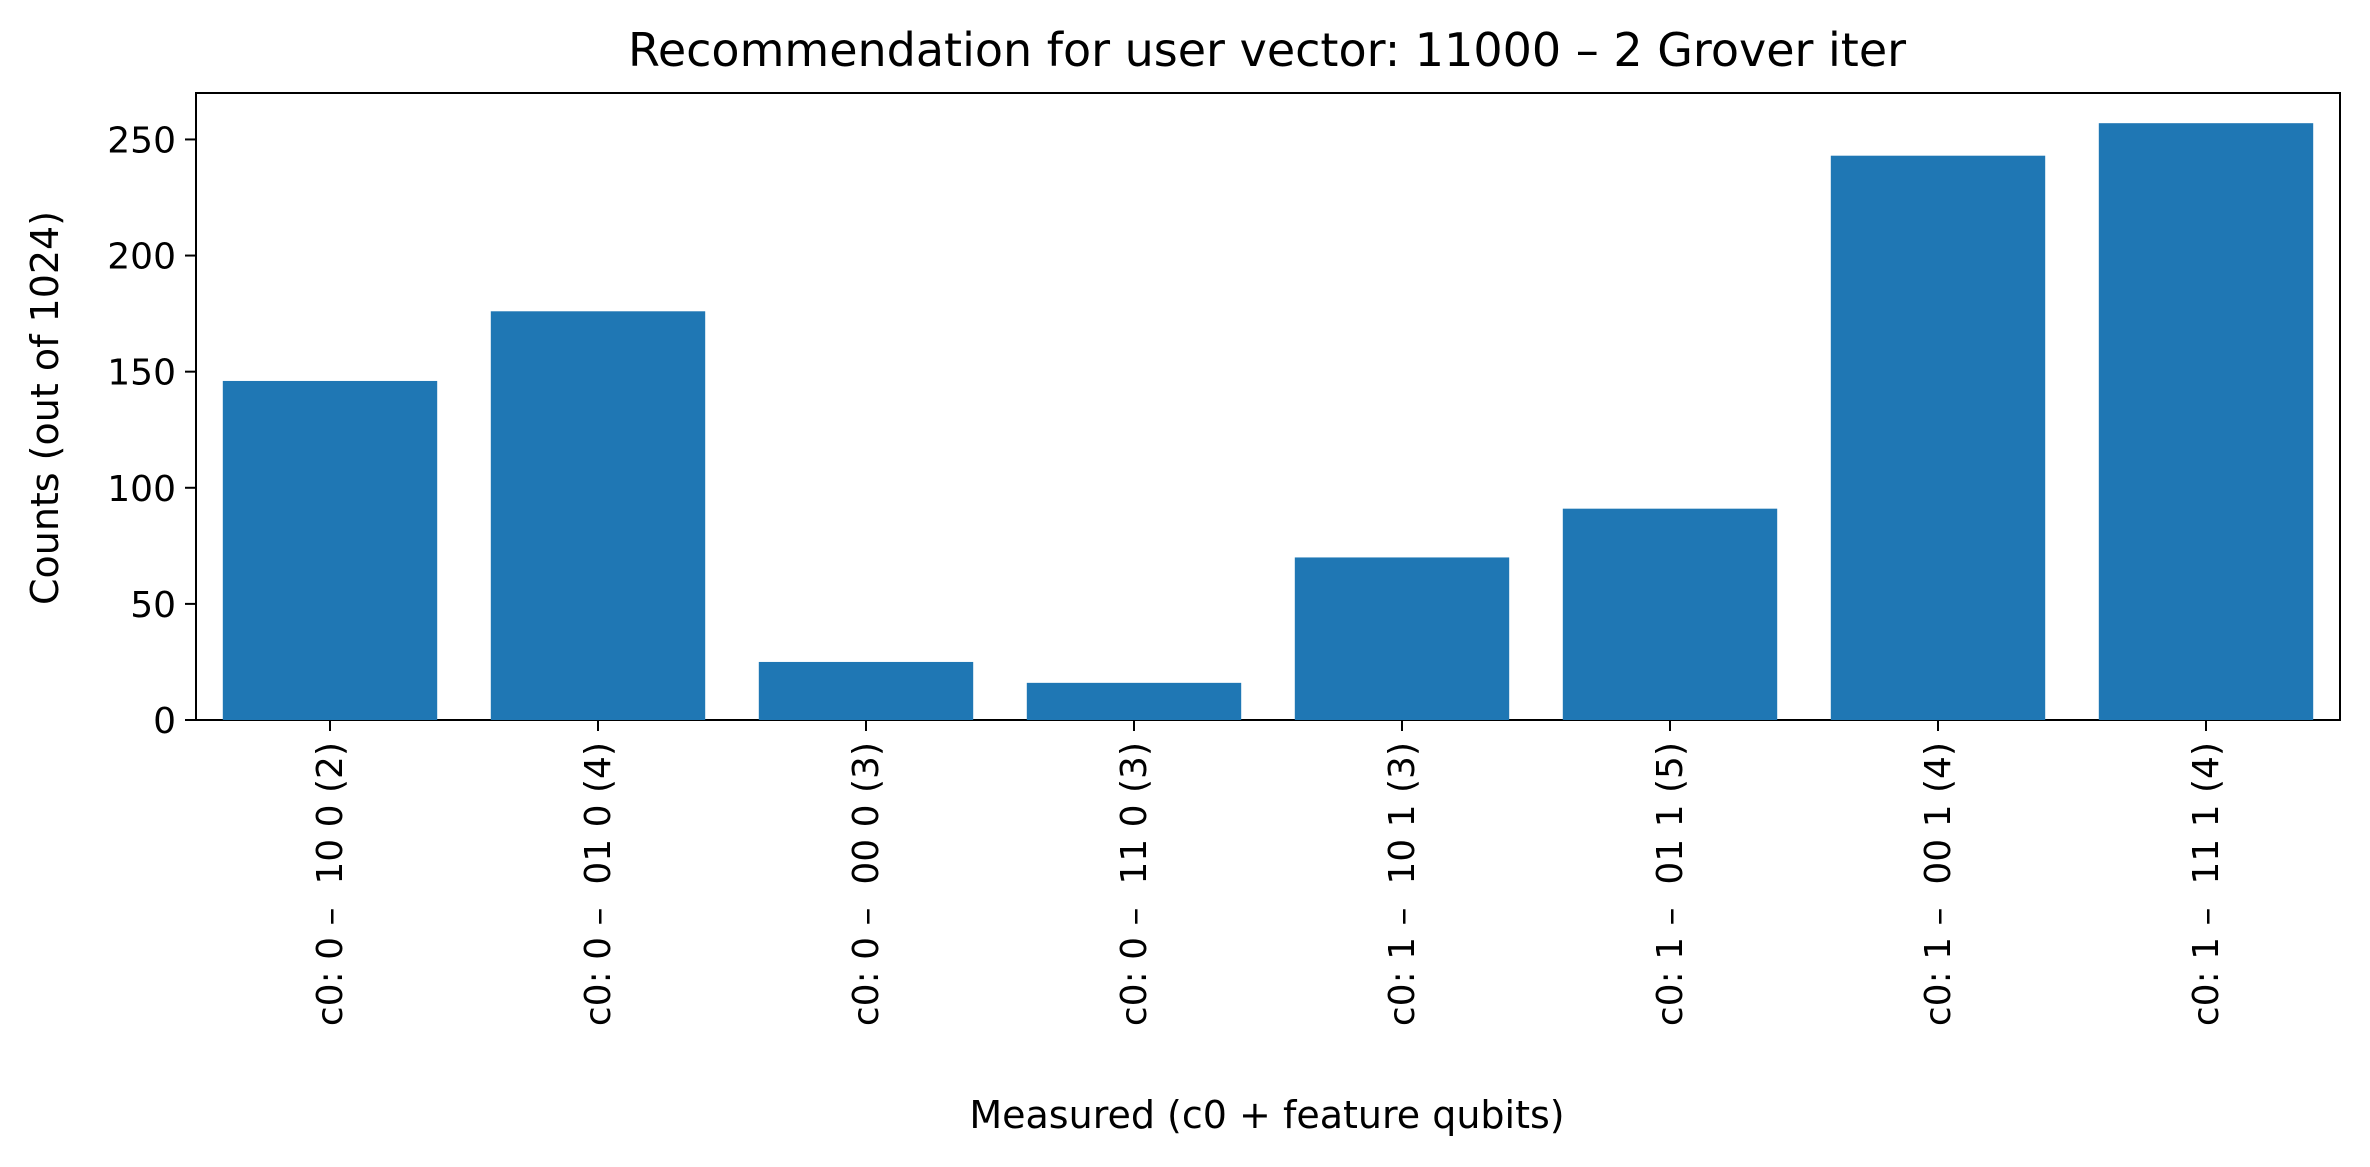  What do you see at coordinates (141, 373) in the screenshot?
I see `y-tick-label: 150` at bounding box center [141, 373].